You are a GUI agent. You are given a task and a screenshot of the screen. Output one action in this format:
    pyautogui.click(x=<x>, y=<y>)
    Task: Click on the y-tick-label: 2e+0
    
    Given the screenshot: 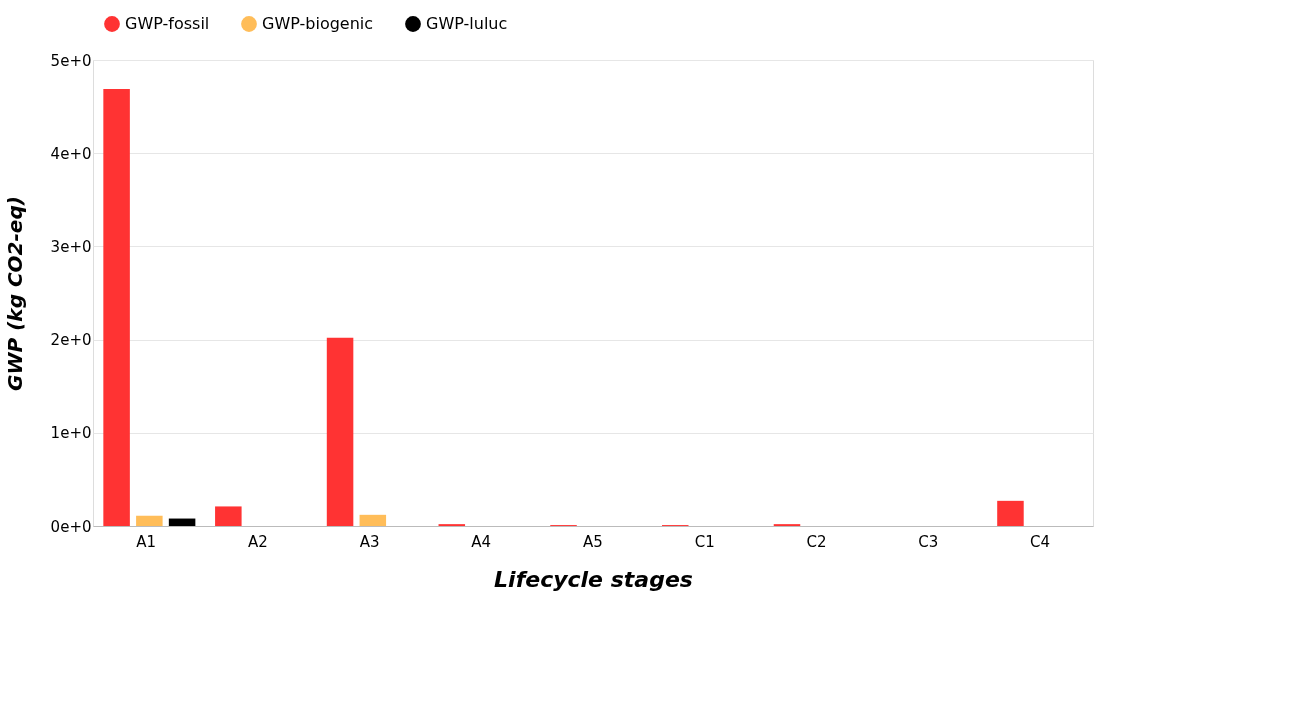 What is the action you would take?
    pyautogui.click(x=71, y=340)
    